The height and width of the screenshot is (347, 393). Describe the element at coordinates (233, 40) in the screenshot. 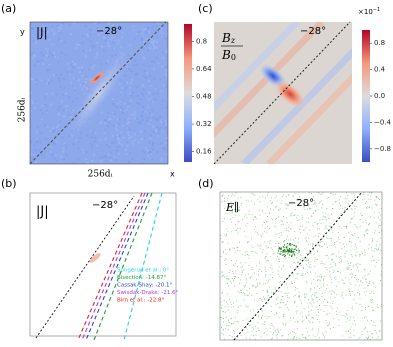

I see `title-numerator-sub: z` at that location.